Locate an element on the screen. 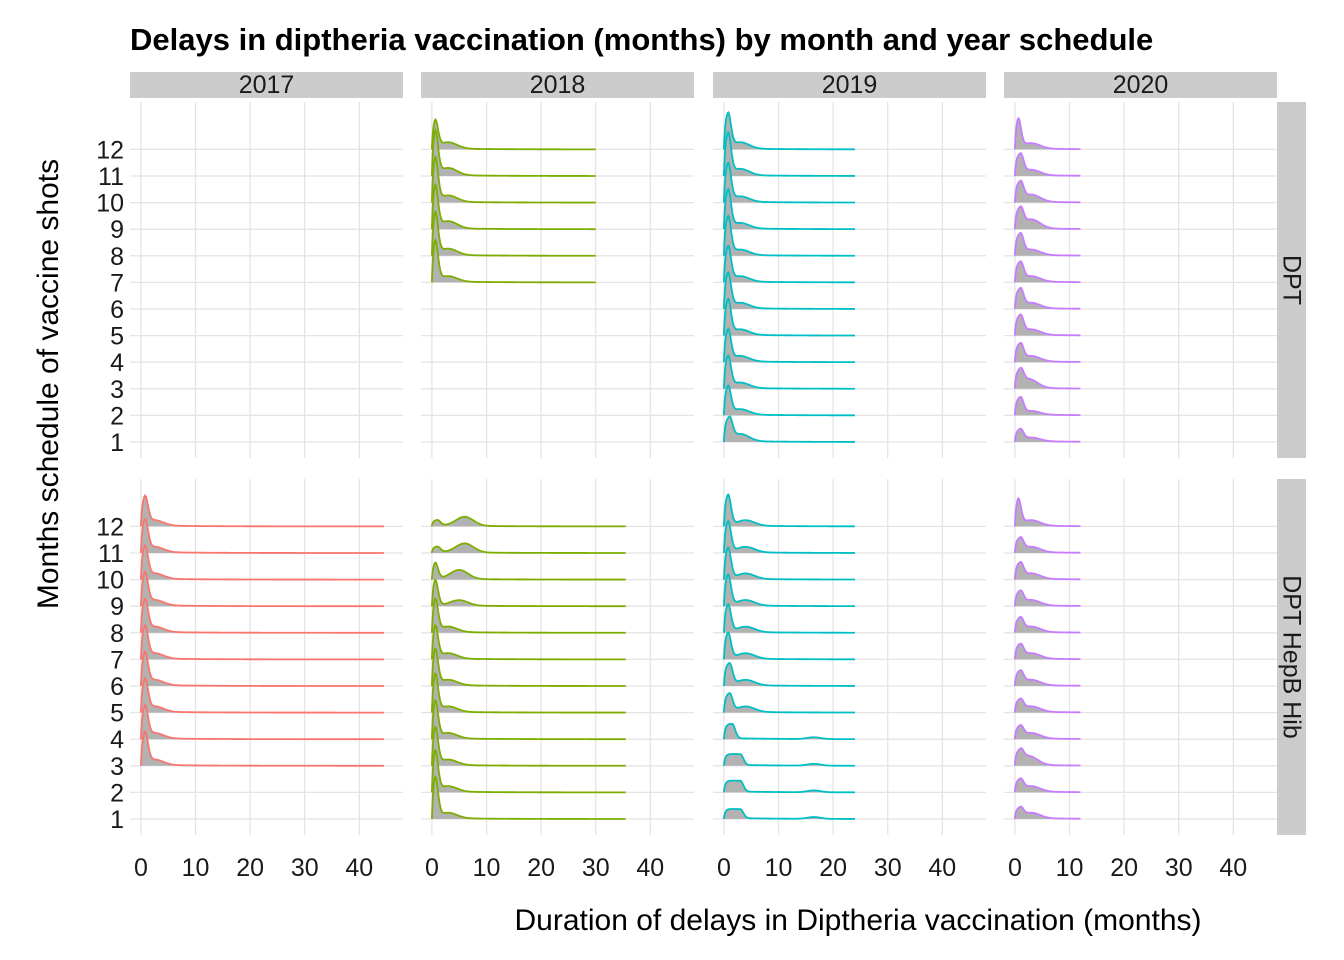  panel-DPT_HepB_Hib-2018 is located at coordinates (528, 667).